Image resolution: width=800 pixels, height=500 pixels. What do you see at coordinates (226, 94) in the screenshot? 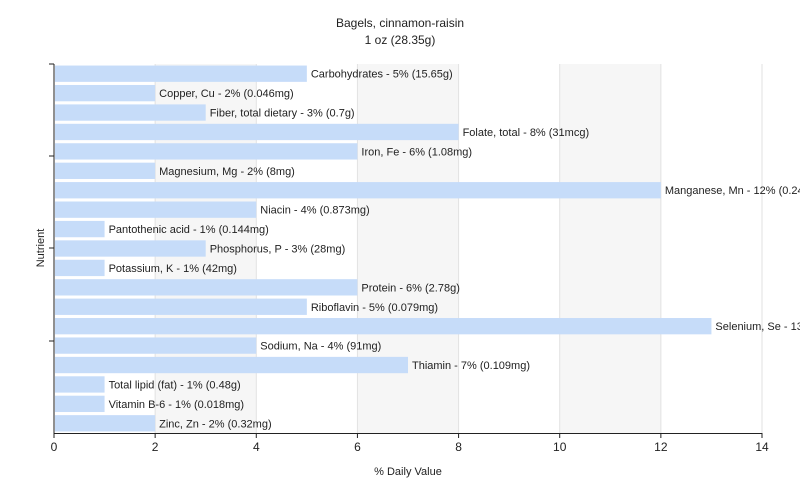
I see `bar-label: Copper, Cu - 2% (0.046mg)` at bounding box center [226, 94].